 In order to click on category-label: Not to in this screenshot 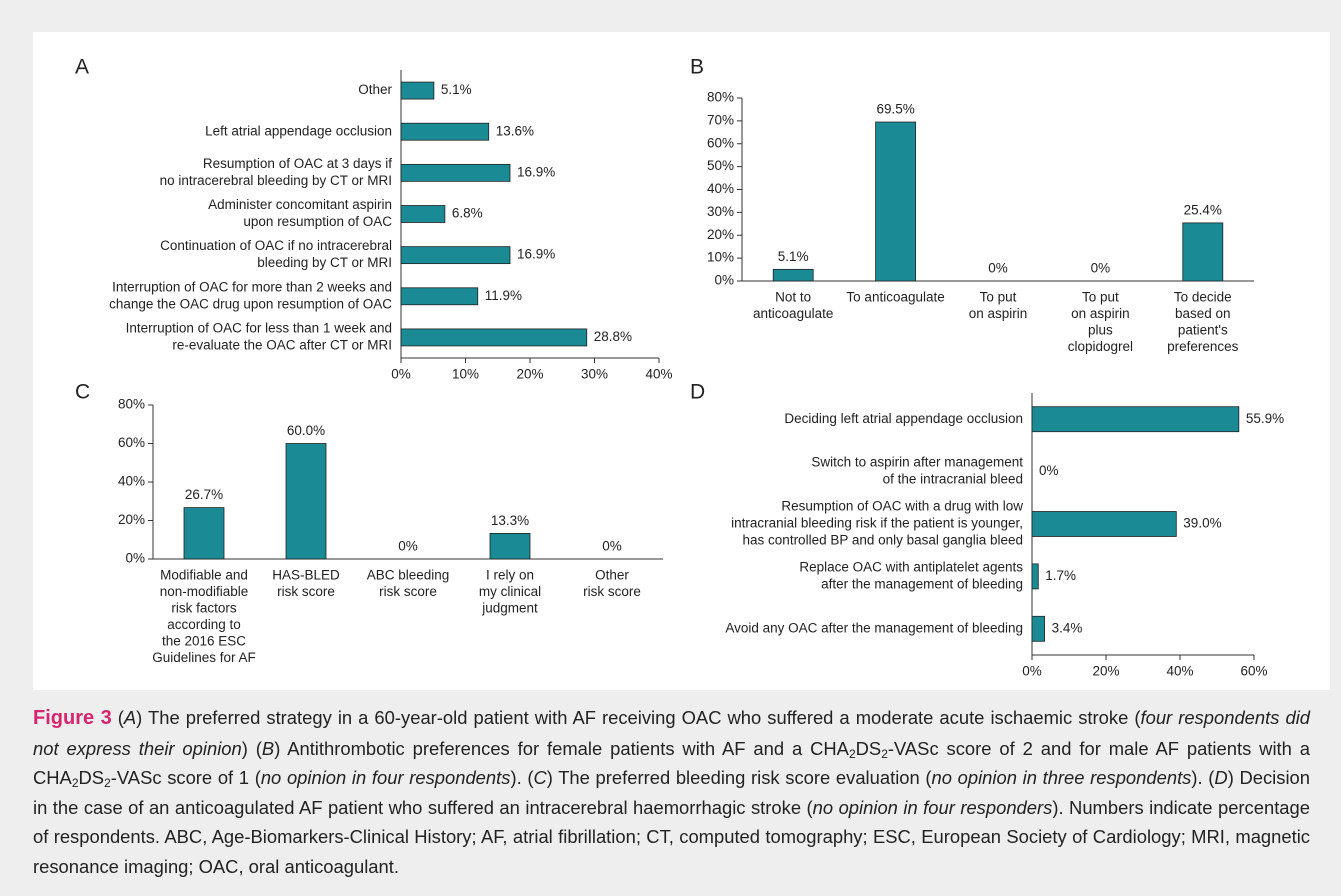, I will do `click(793, 297)`.